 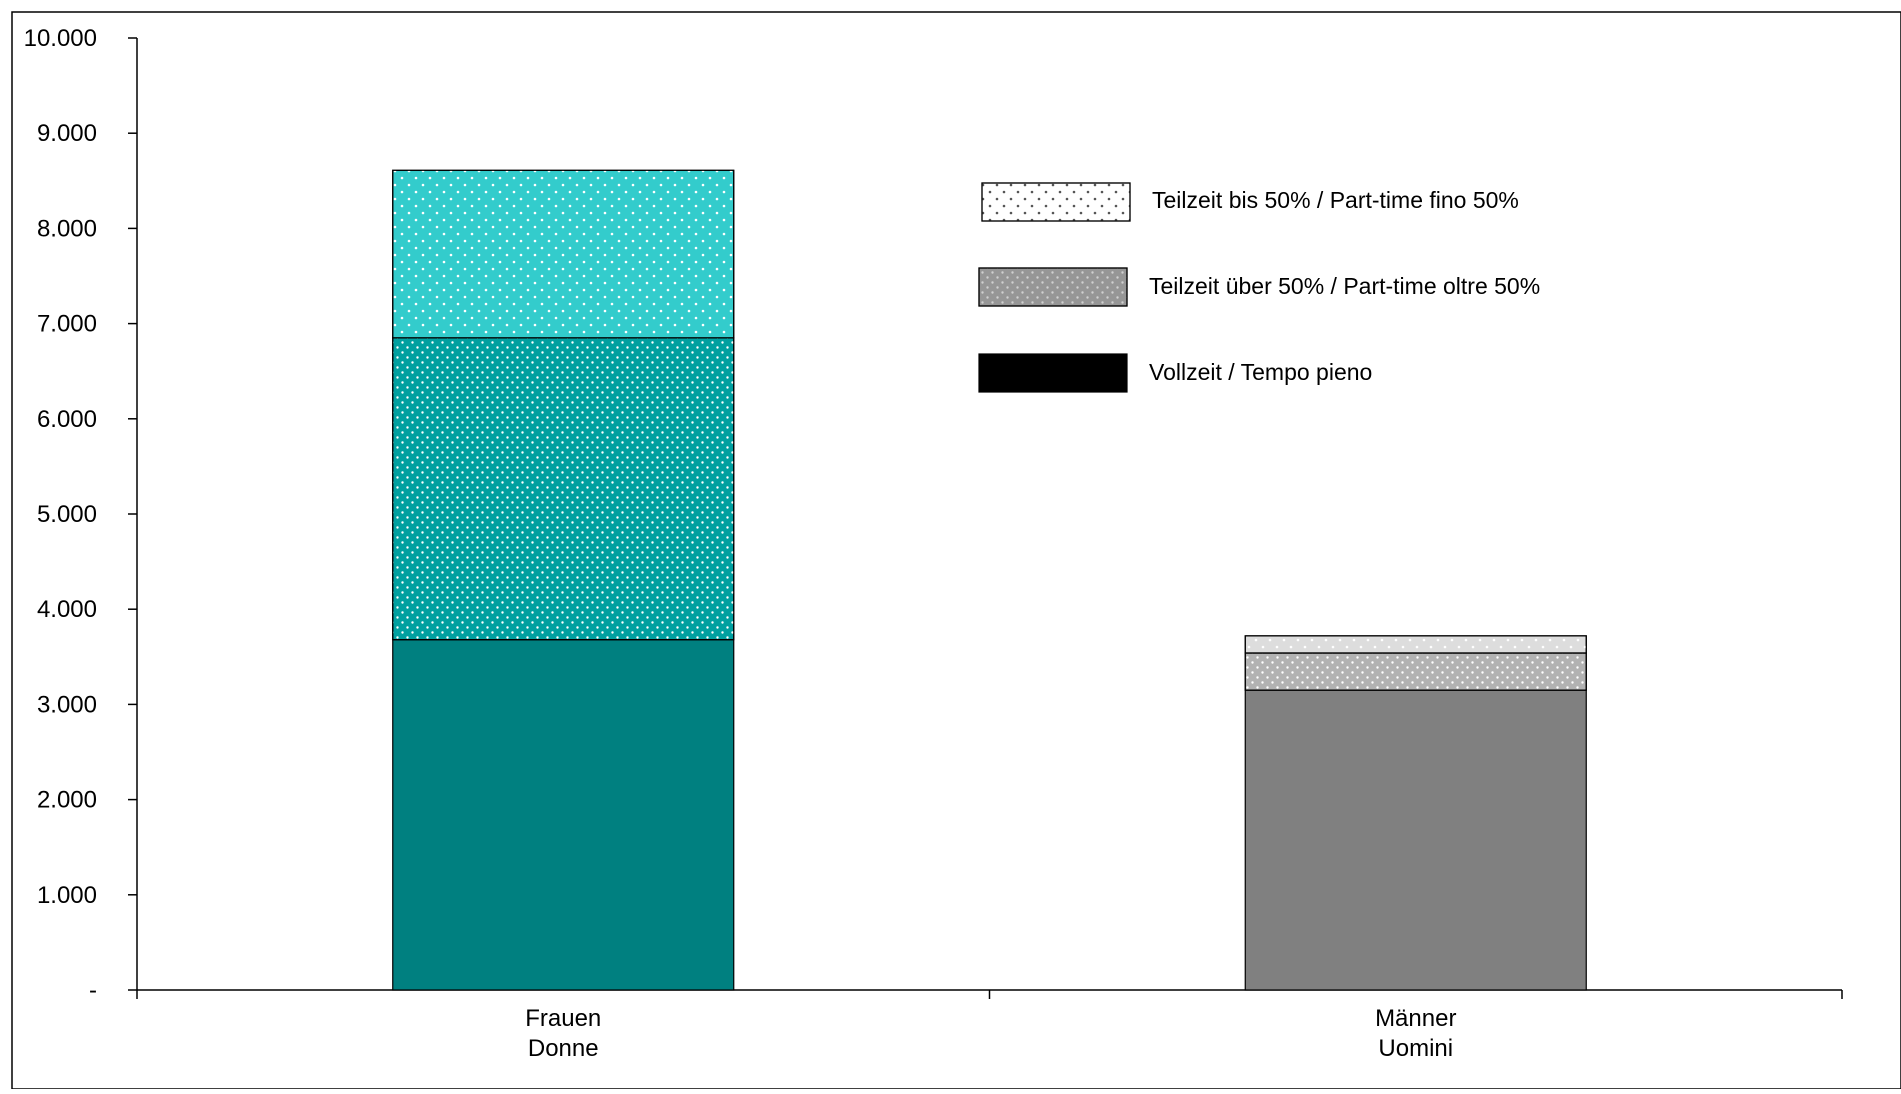 What do you see at coordinates (1335, 200) in the screenshot?
I see `legend-label: Teilzeit bis 50% / Part-time fino 50%` at bounding box center [1335, 200].